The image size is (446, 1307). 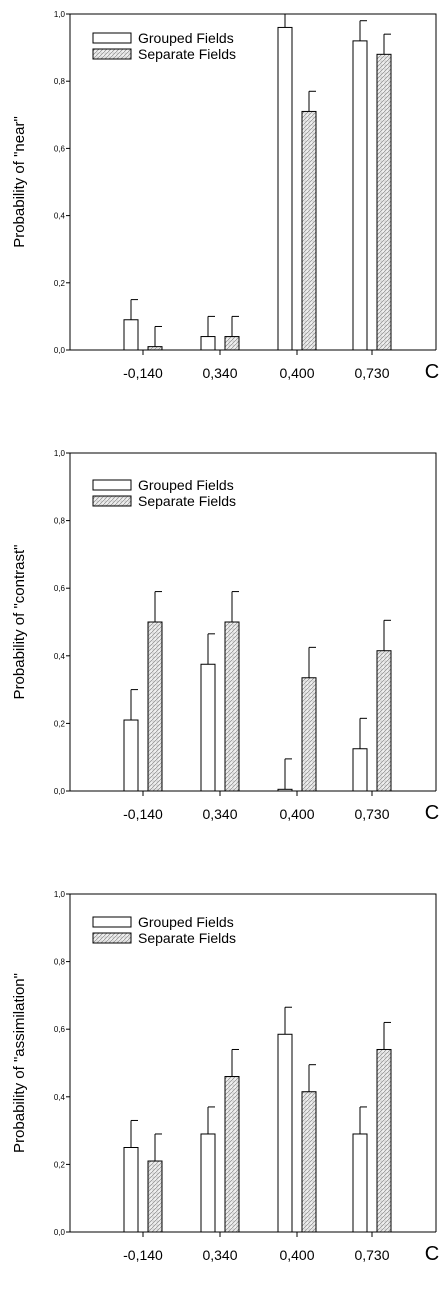 What do you see at coordinates (19, 622) in the screenshot?
I see `y-axis-label: Probability of "contrast"` at bounding box center [19, 622].